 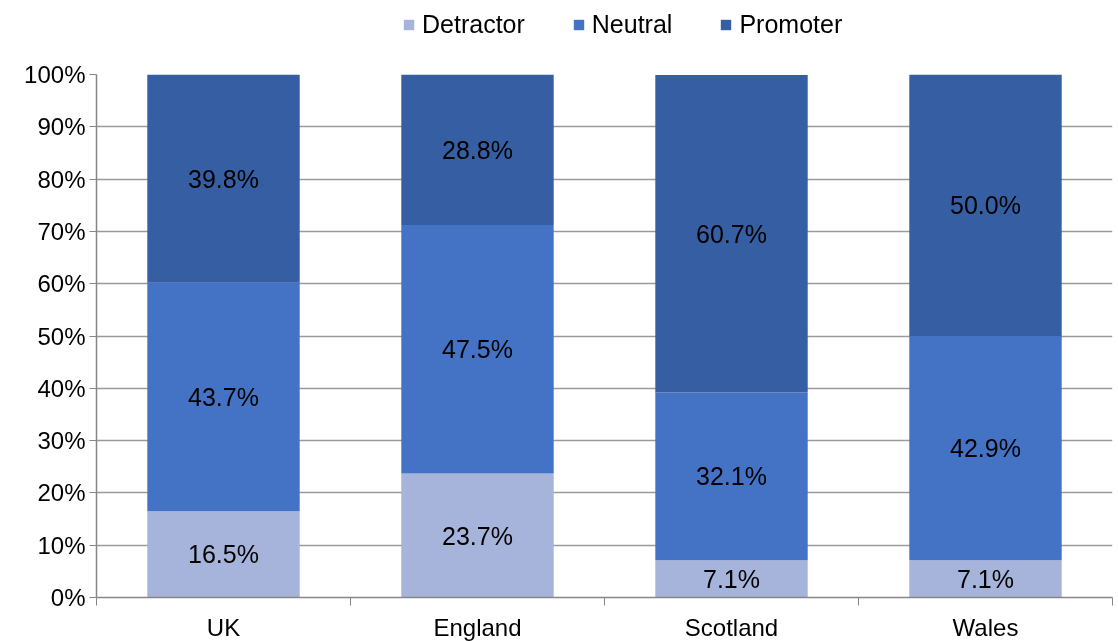 What do you see at coordinates (223, 627) in the screenshot?
I see `x-tick-label: UK` at bounding box center [223, 627].